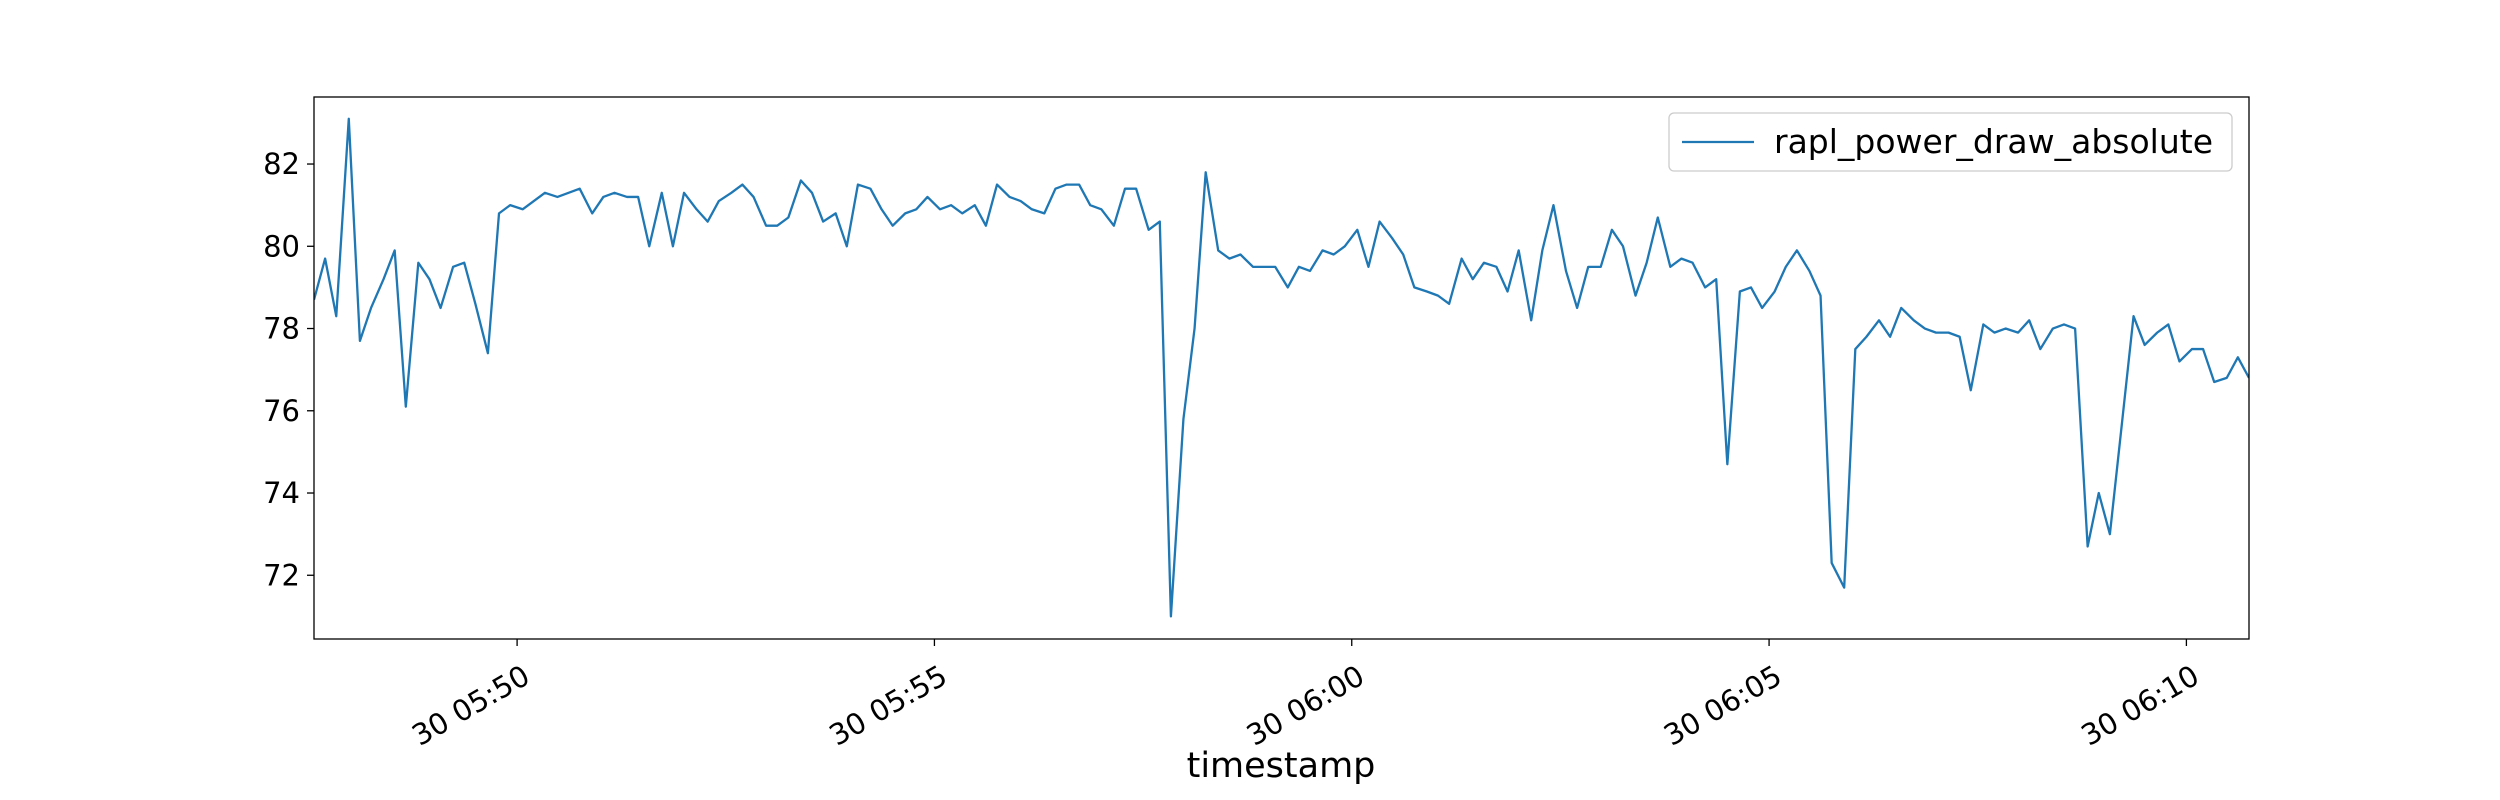 The height and width of the screenshot is (800, 2500). What do you see at coordinates (887, 705) in the screenshot?
I see `x-tick-label: 30 05:55` at bounding box center [887, 705].